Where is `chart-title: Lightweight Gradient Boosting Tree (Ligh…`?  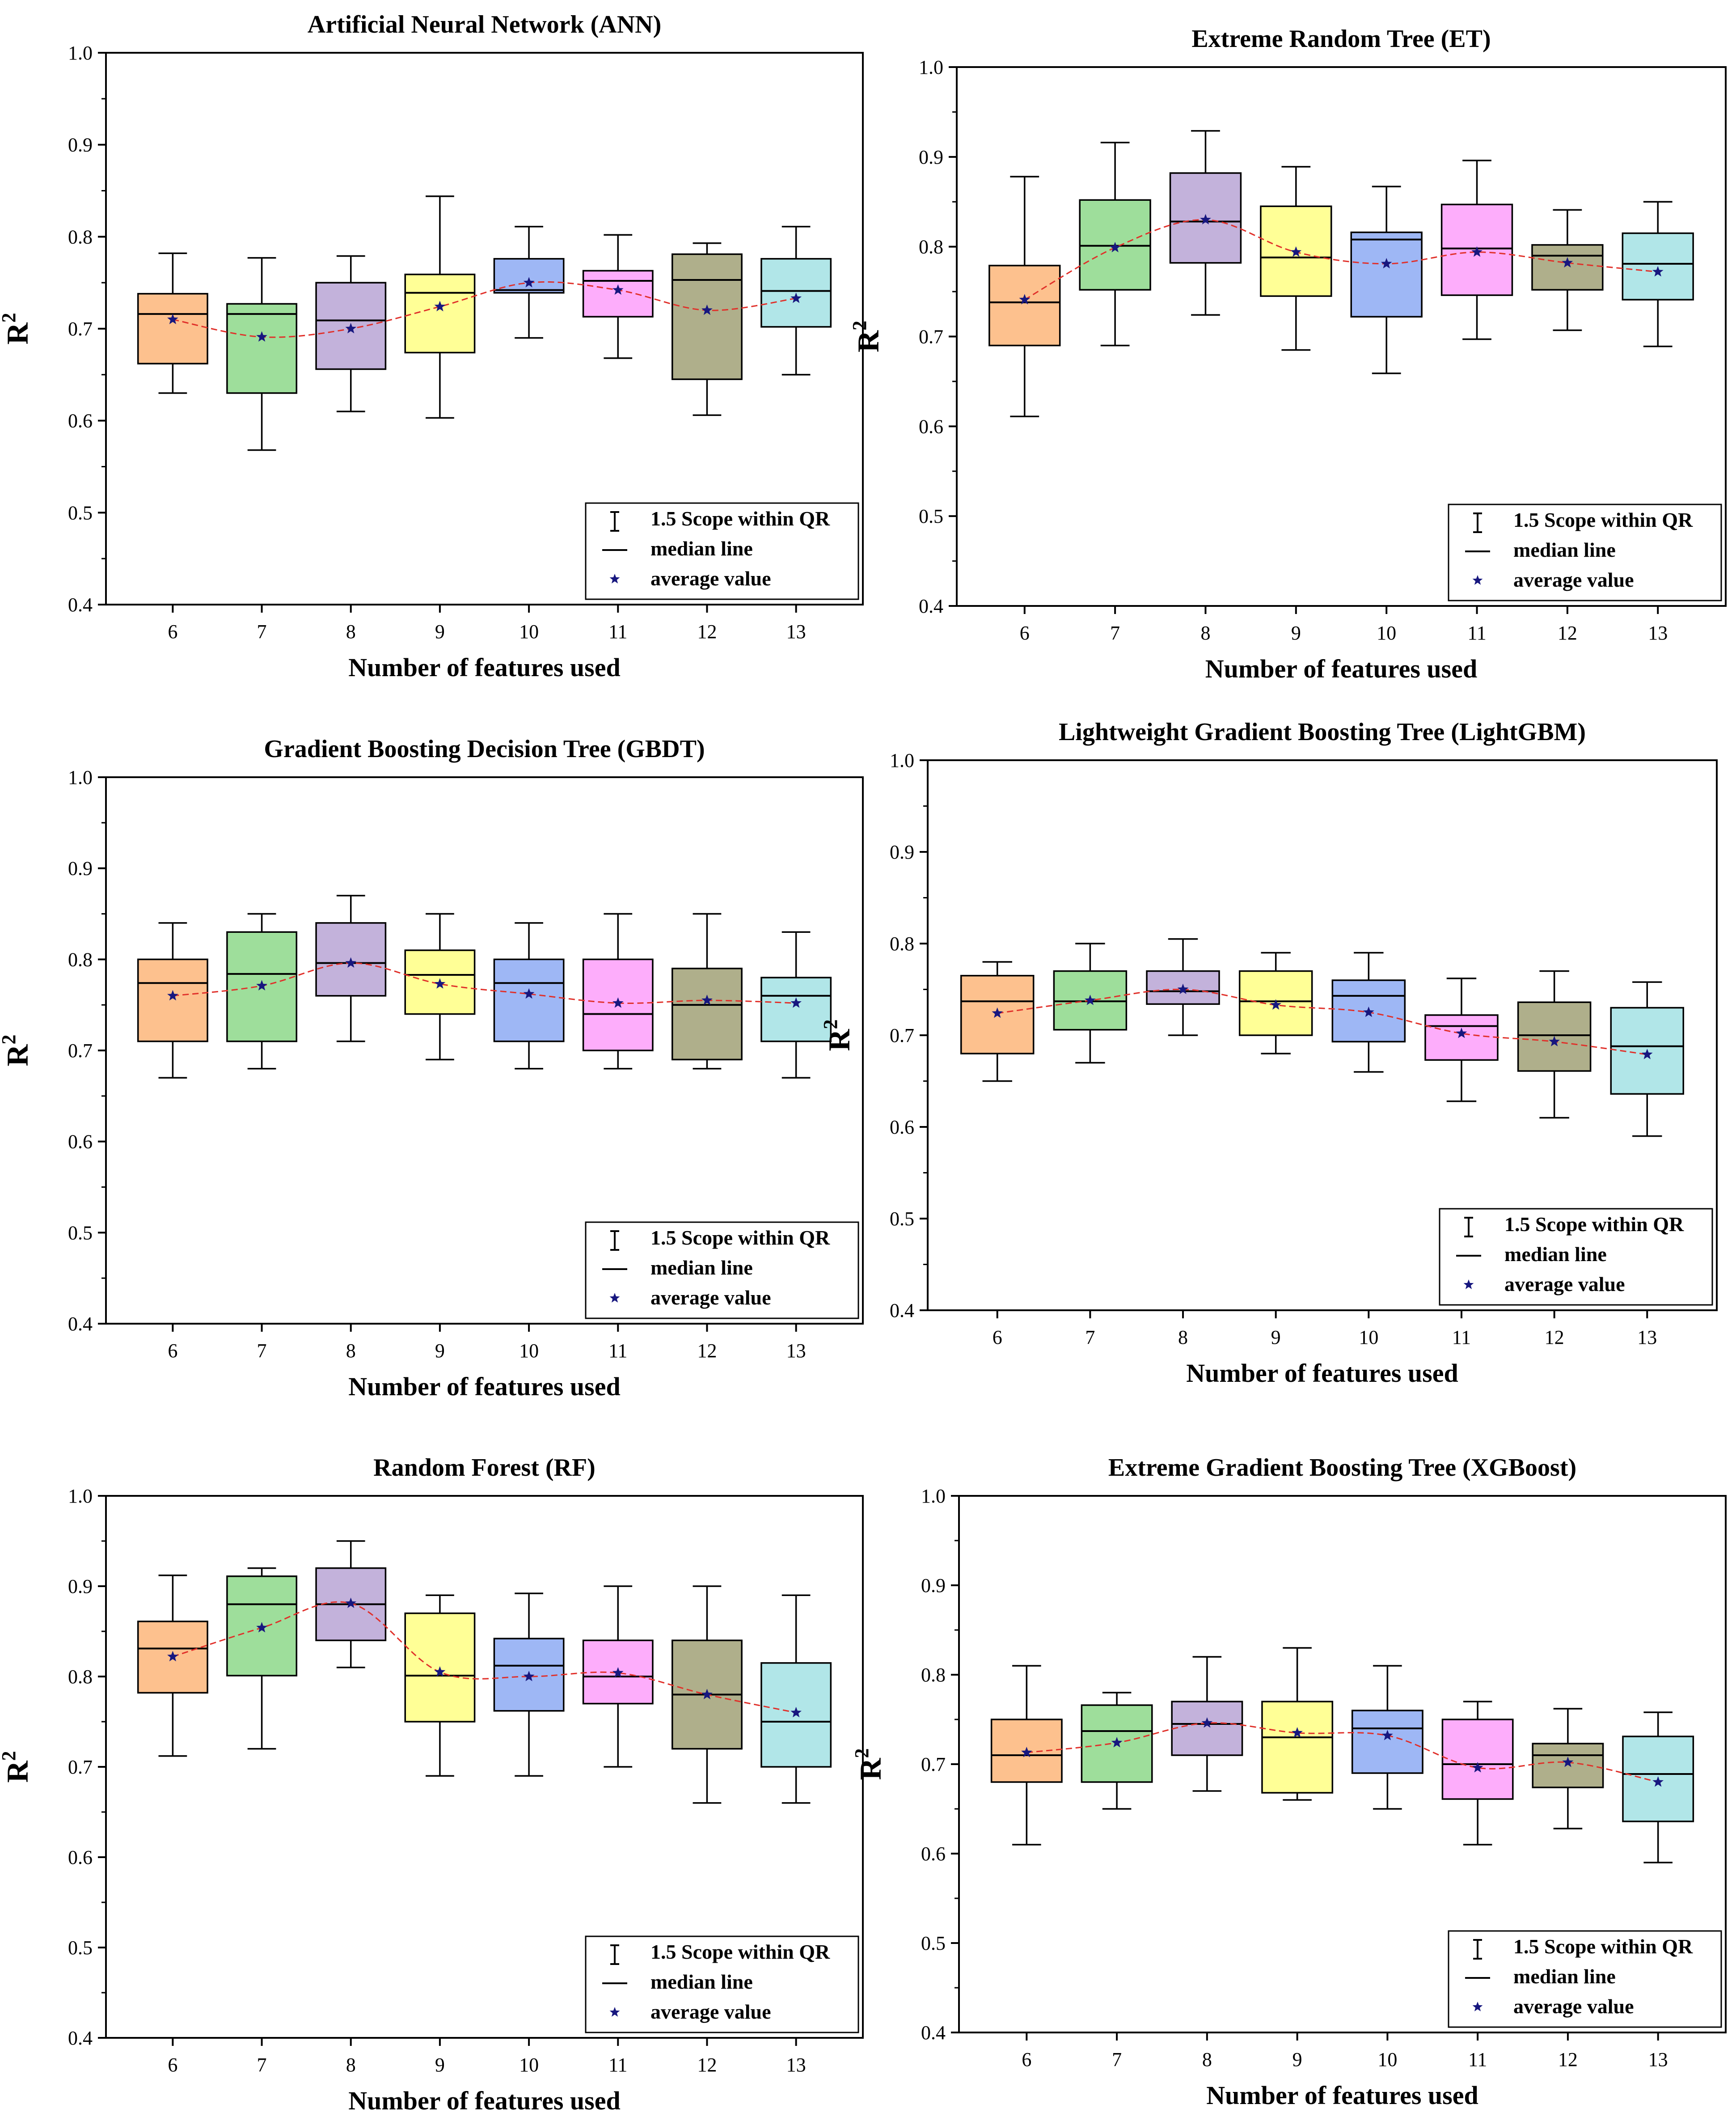 chart-title: Lightweight Gradient Boosting Tree (Ligh… is located at coordinates (1322, 732).